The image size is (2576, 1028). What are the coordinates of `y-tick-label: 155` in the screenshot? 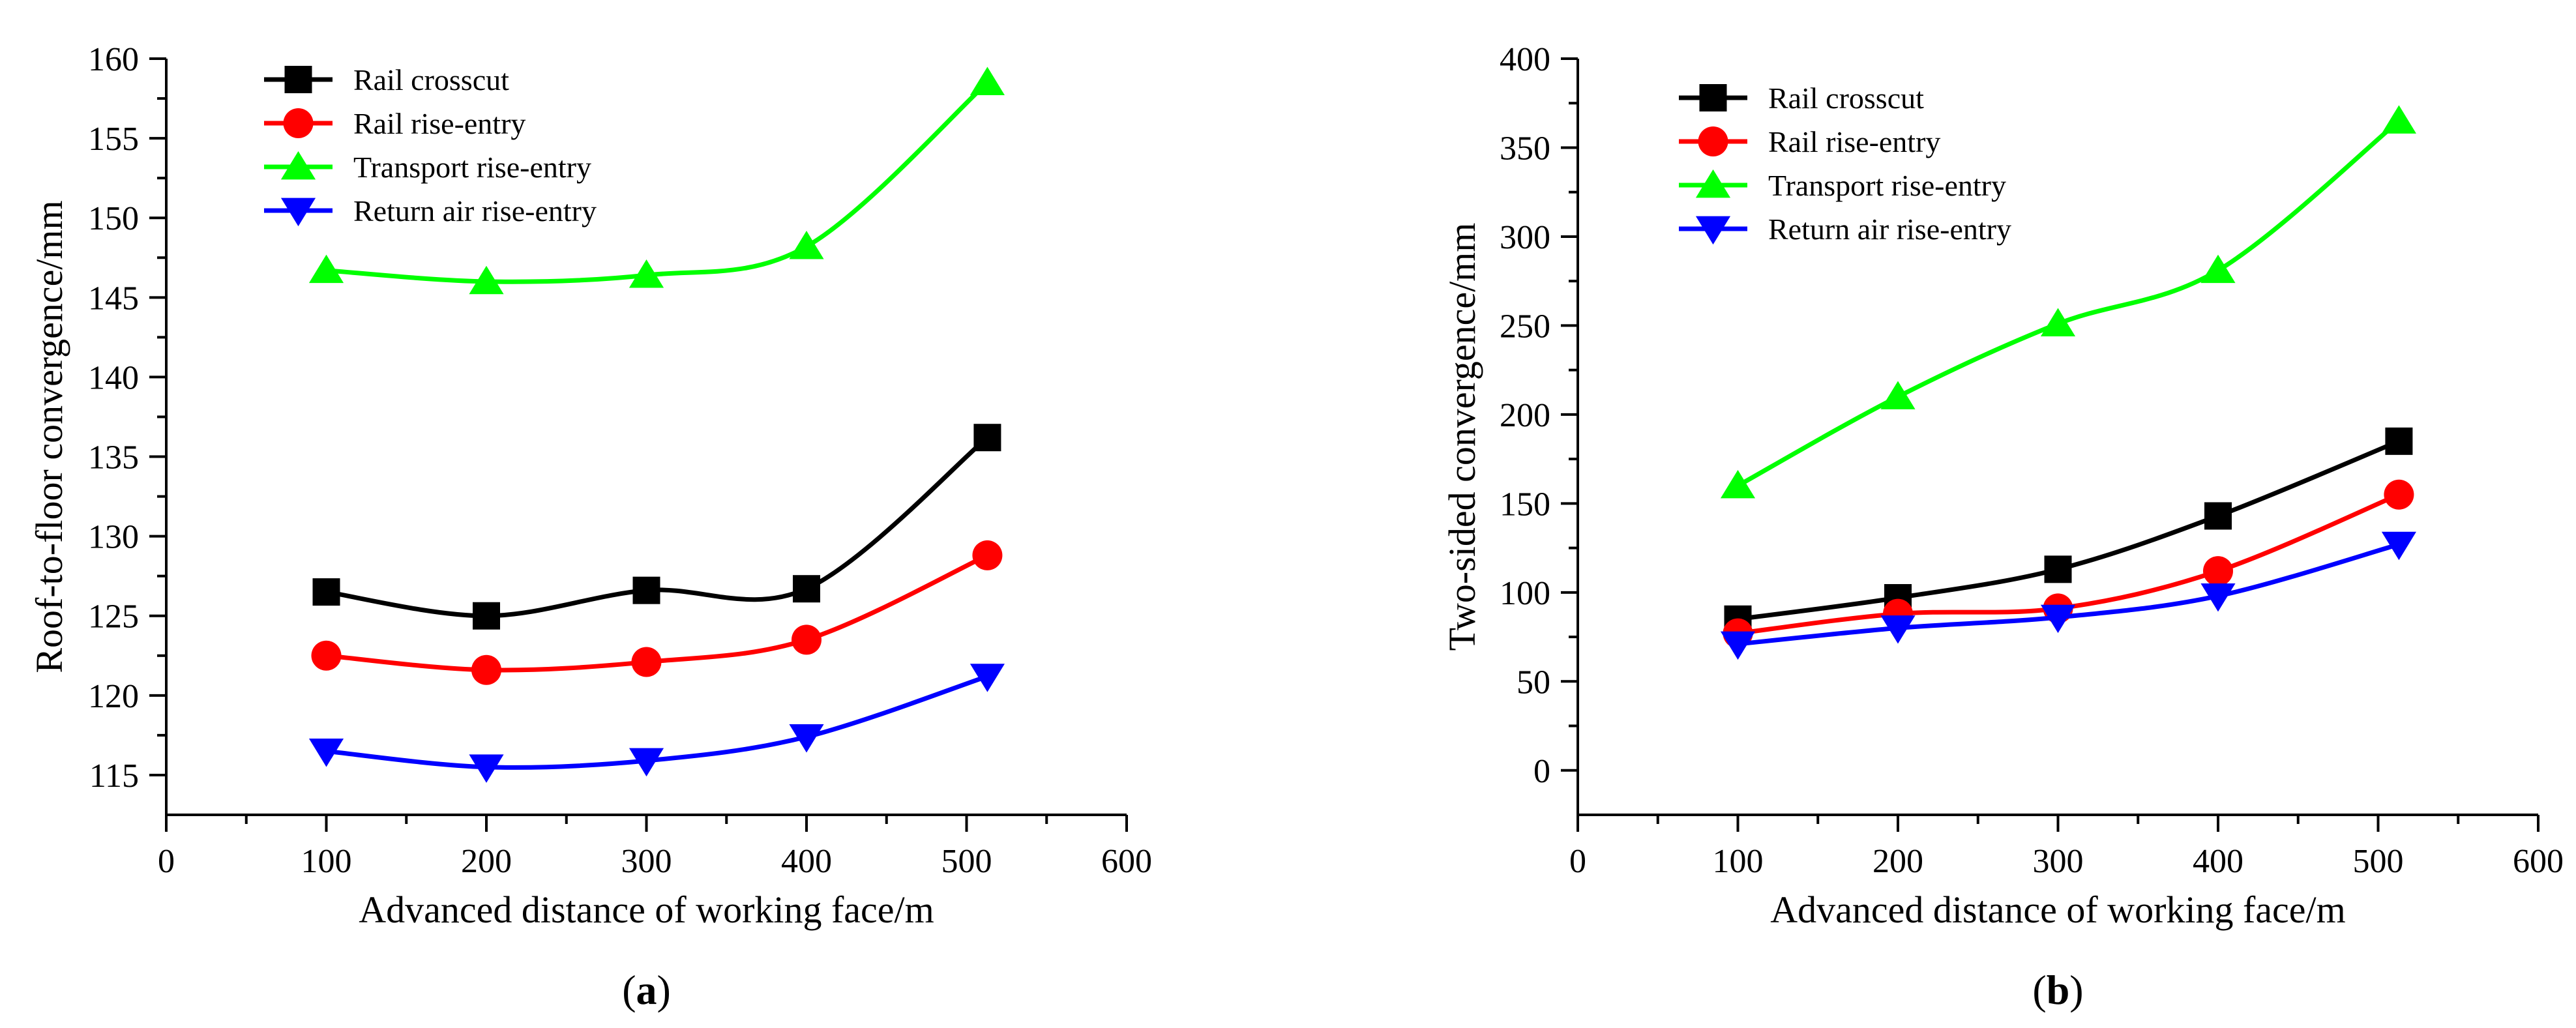 It's located at (113, 139).